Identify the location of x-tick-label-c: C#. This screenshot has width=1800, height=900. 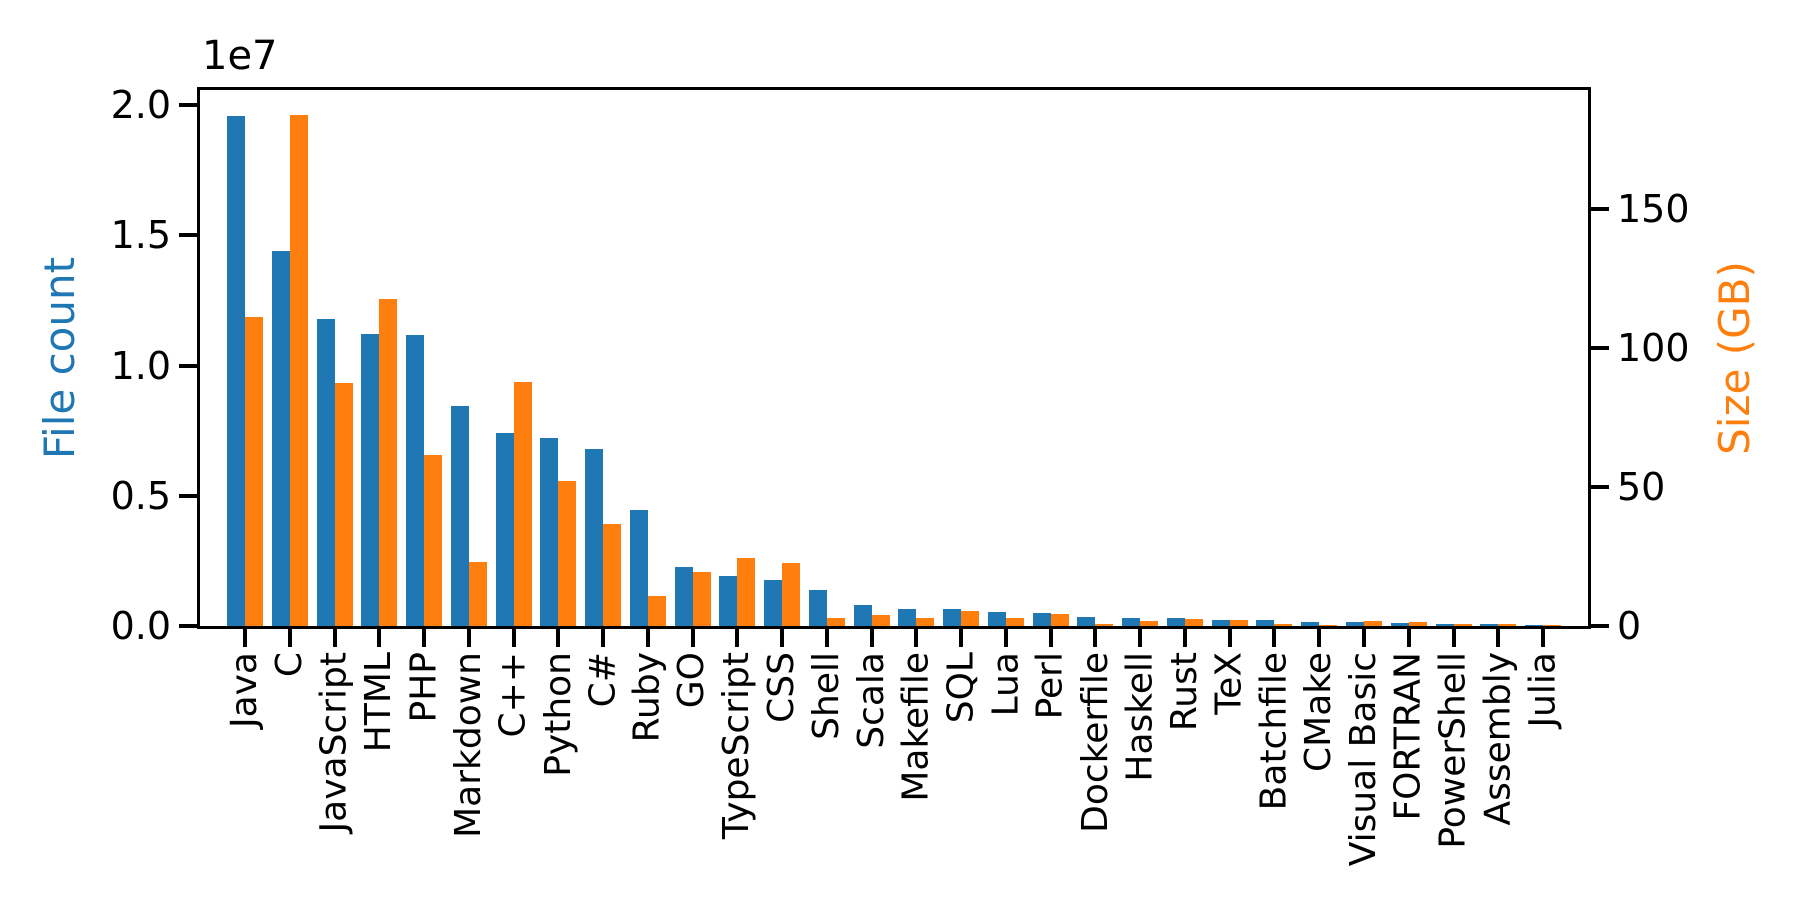
(603, 680).